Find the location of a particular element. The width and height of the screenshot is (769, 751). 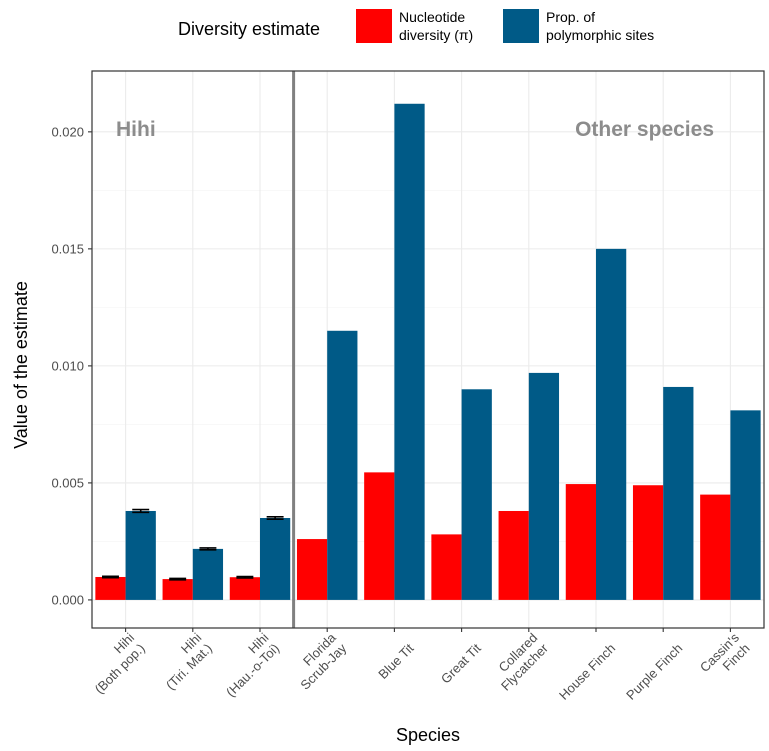

y-tick-label: 0.020 is located at coordinates (67, 131).